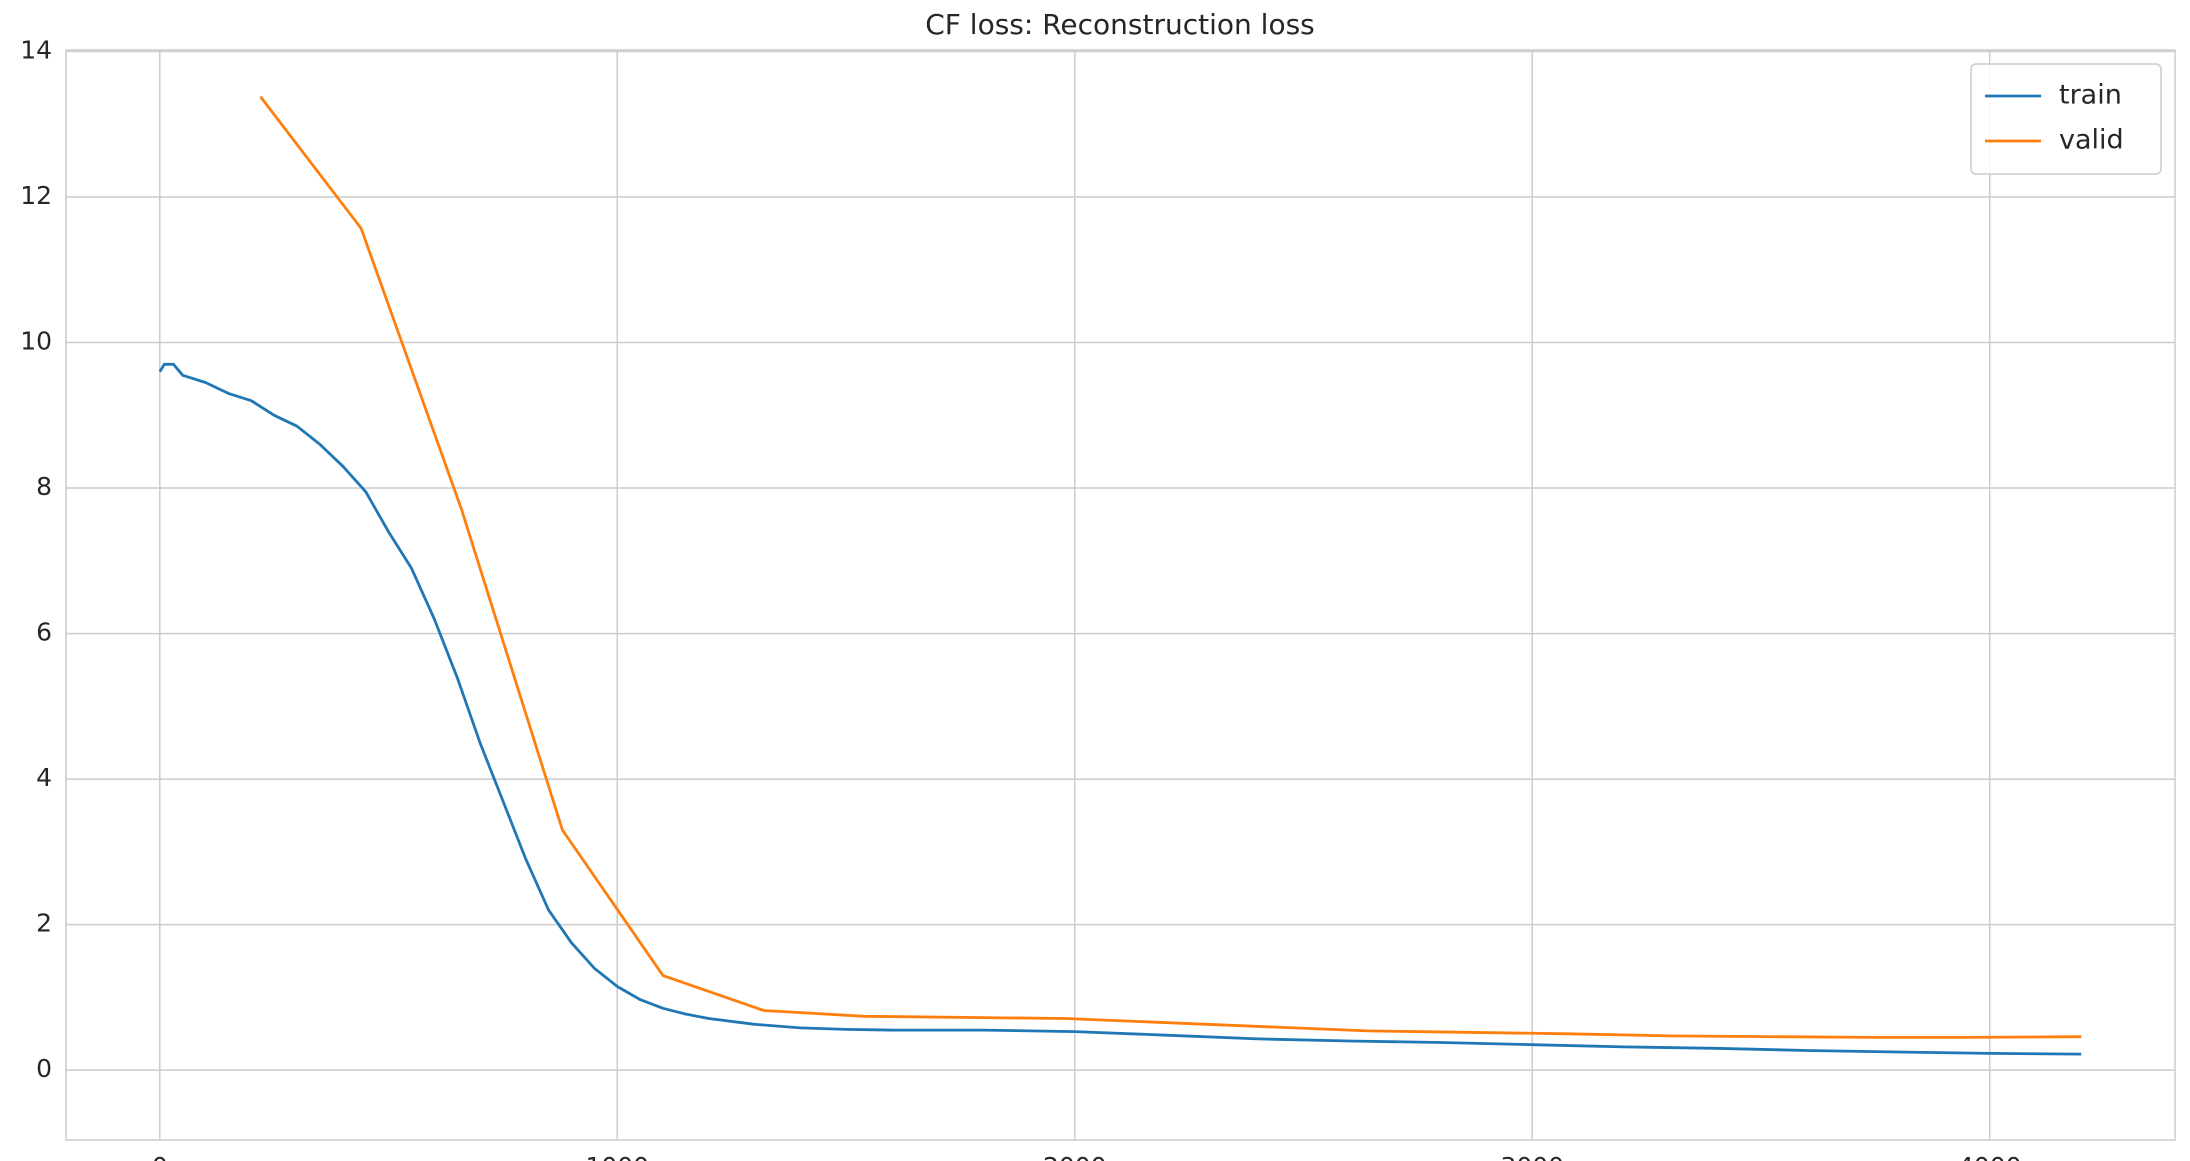 The height and width of the screenshot is (1161, 2190). I want to click on legend-box, so click(2066, 119).